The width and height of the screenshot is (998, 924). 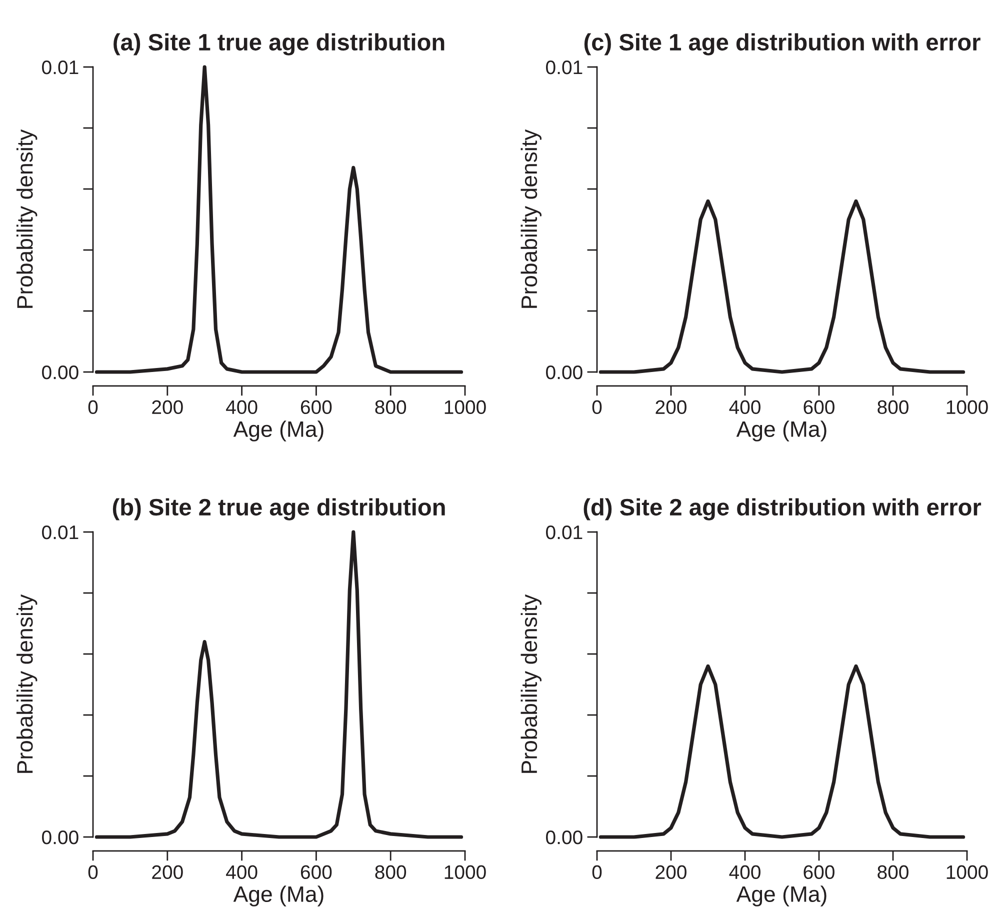 I want to click on chart-title: (b) Site 2 true age distribution, so click(x=278, y=509).